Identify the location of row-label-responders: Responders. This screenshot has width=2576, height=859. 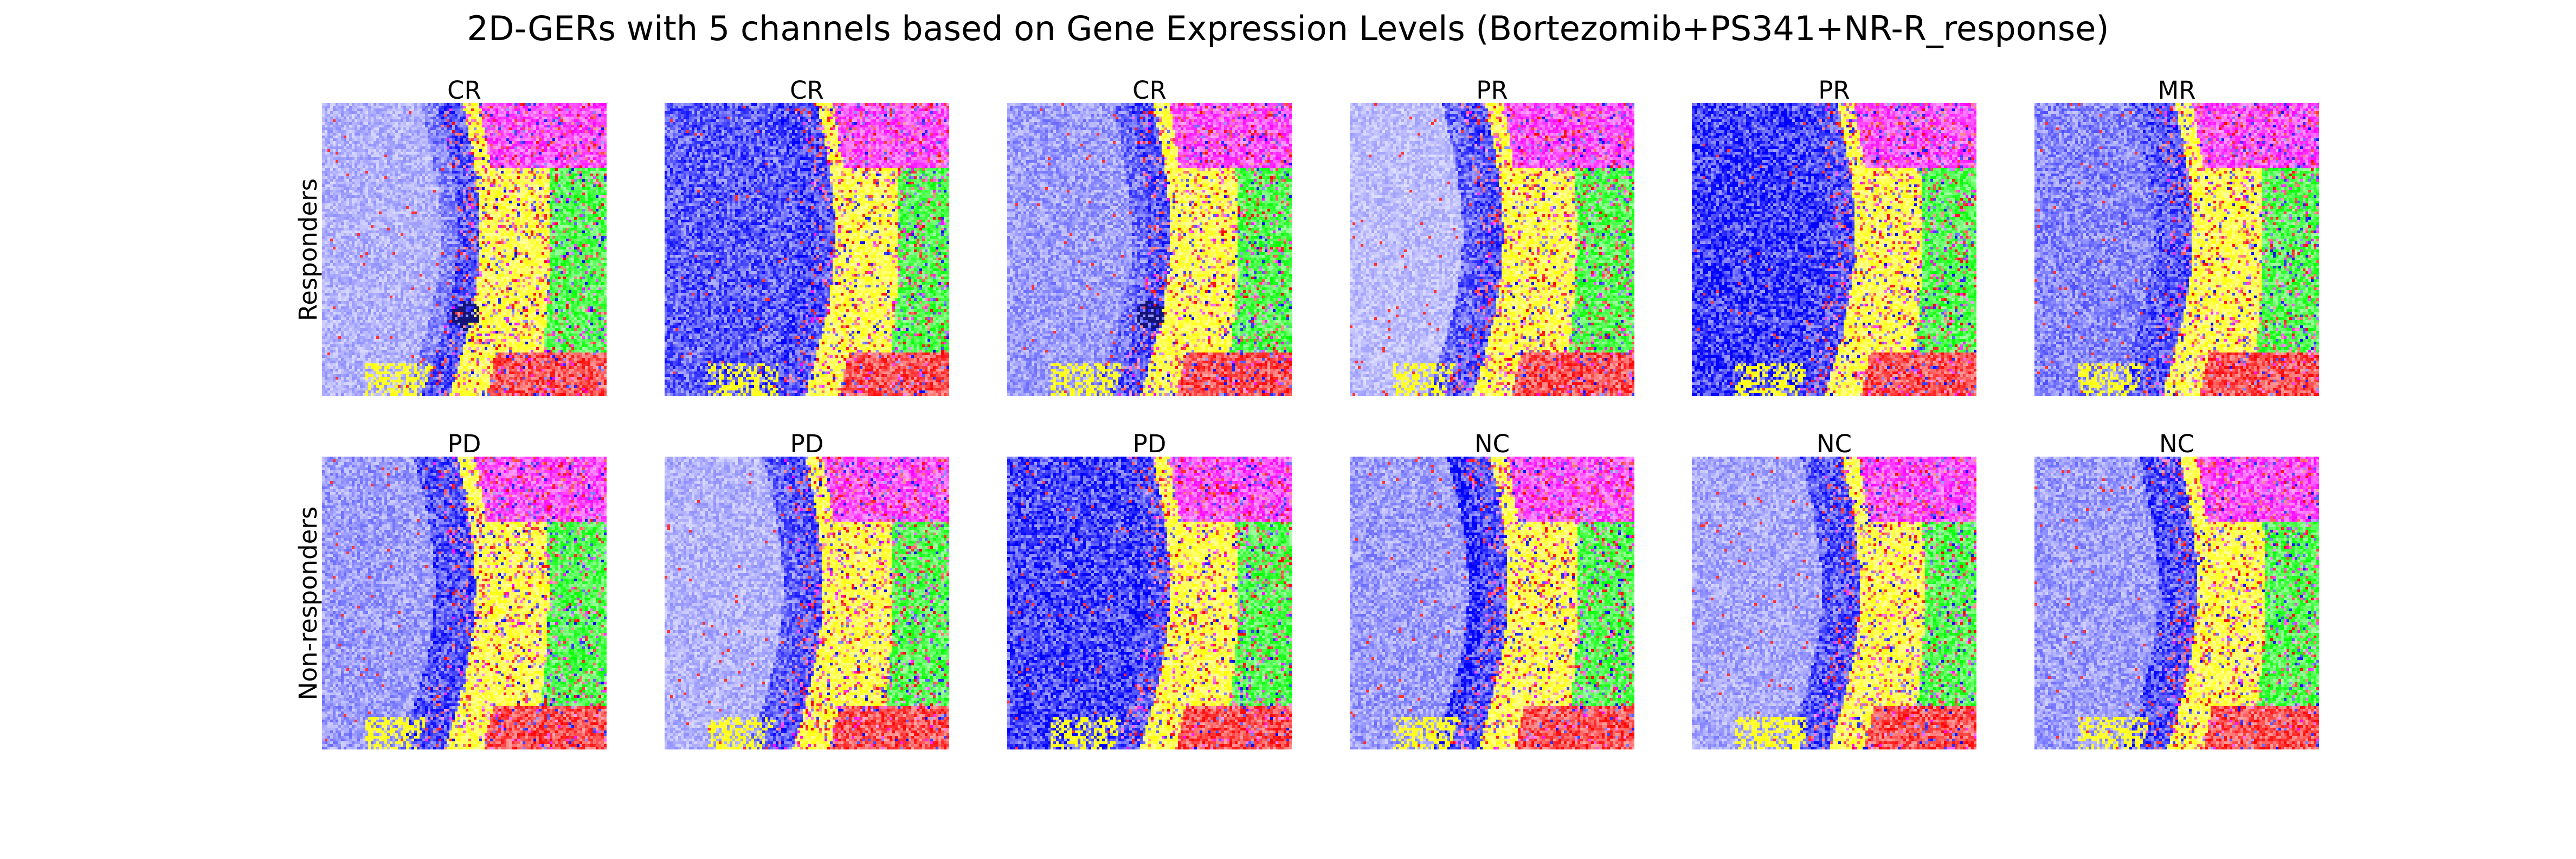
(308, 249).